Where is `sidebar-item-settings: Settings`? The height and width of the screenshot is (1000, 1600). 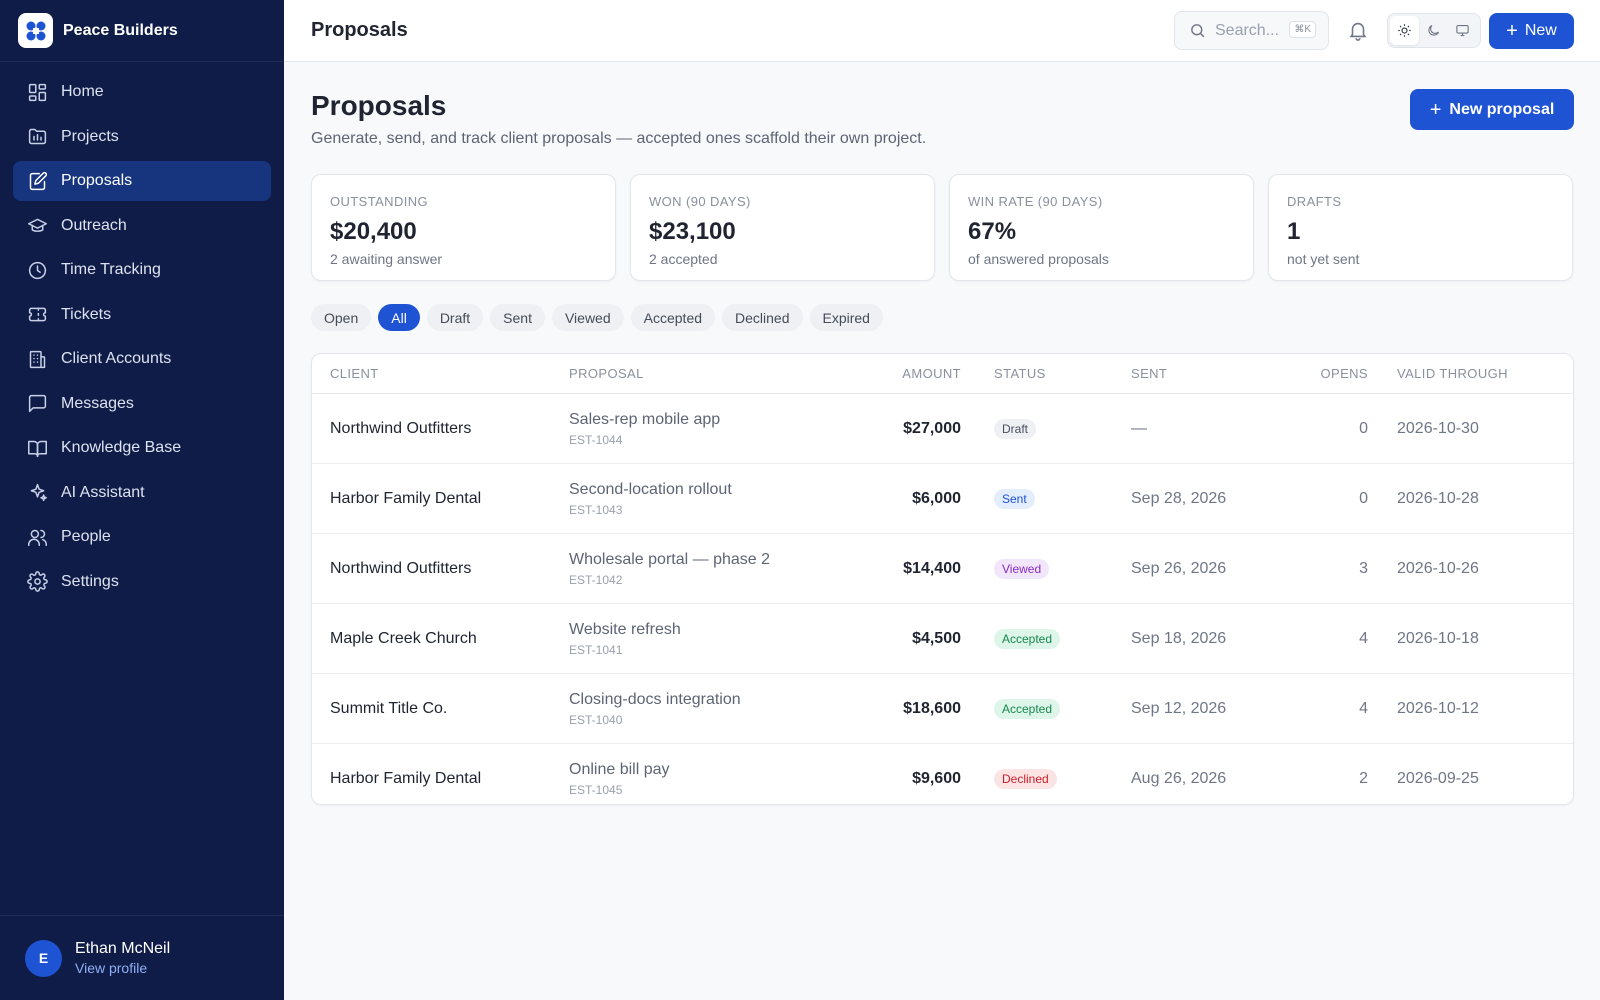 sidebar-item-settings: Settings is located at coordinates (142, 582).